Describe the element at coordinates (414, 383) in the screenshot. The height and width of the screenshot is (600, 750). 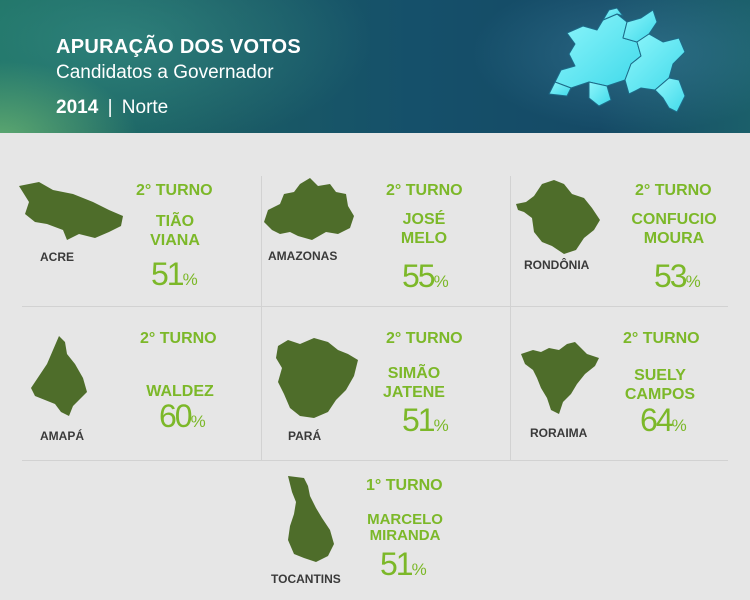
I see `candidate-name: SIMÃO JATENE` at that location.